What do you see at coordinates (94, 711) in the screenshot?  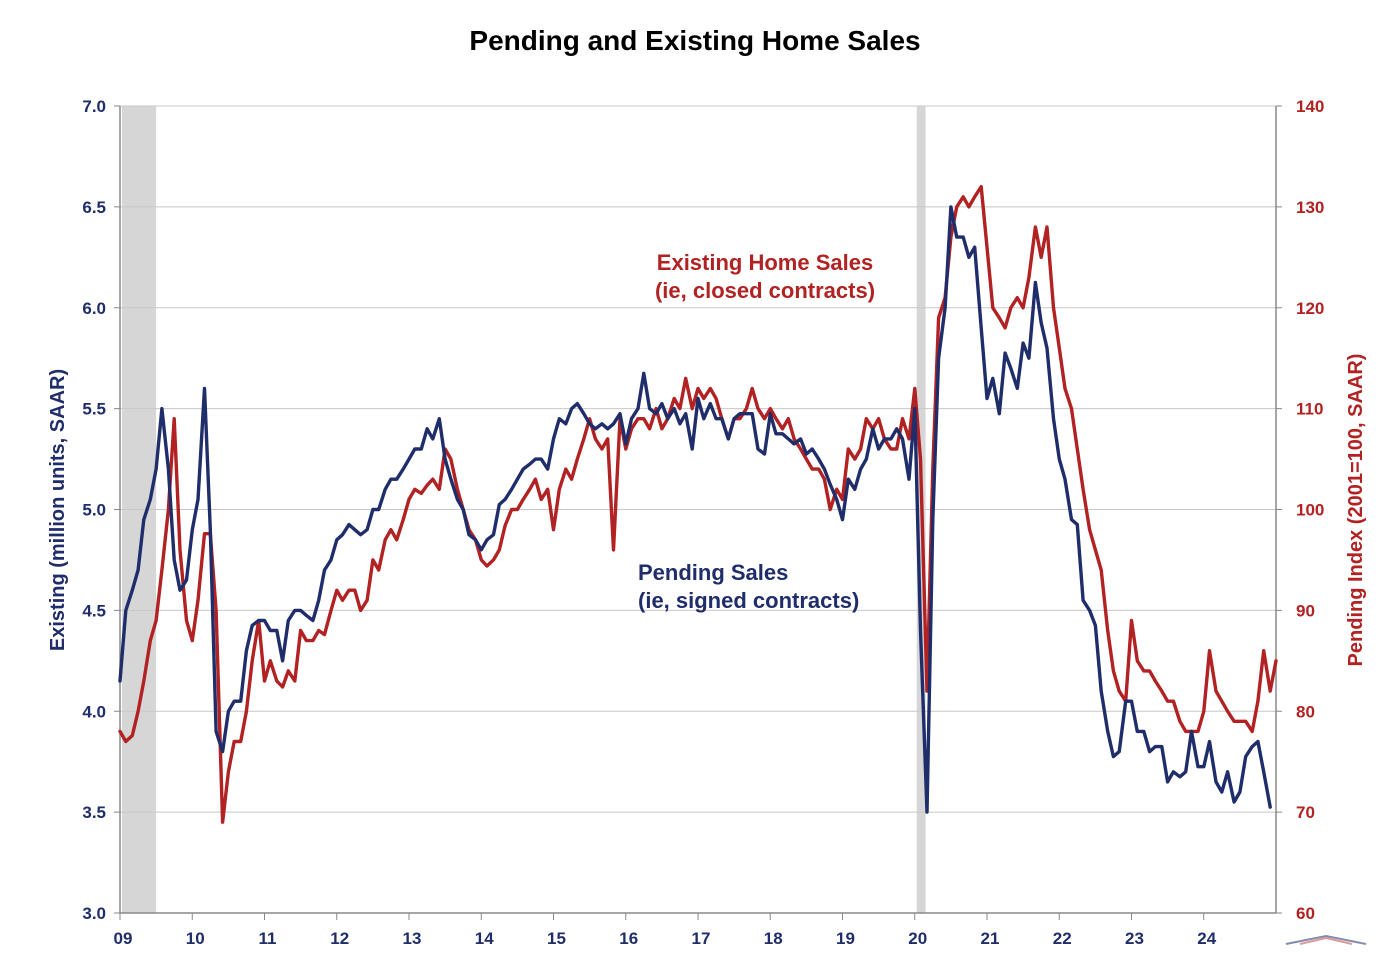 I see `left-tick-label: 4.0` at bounding box center [94, 711].